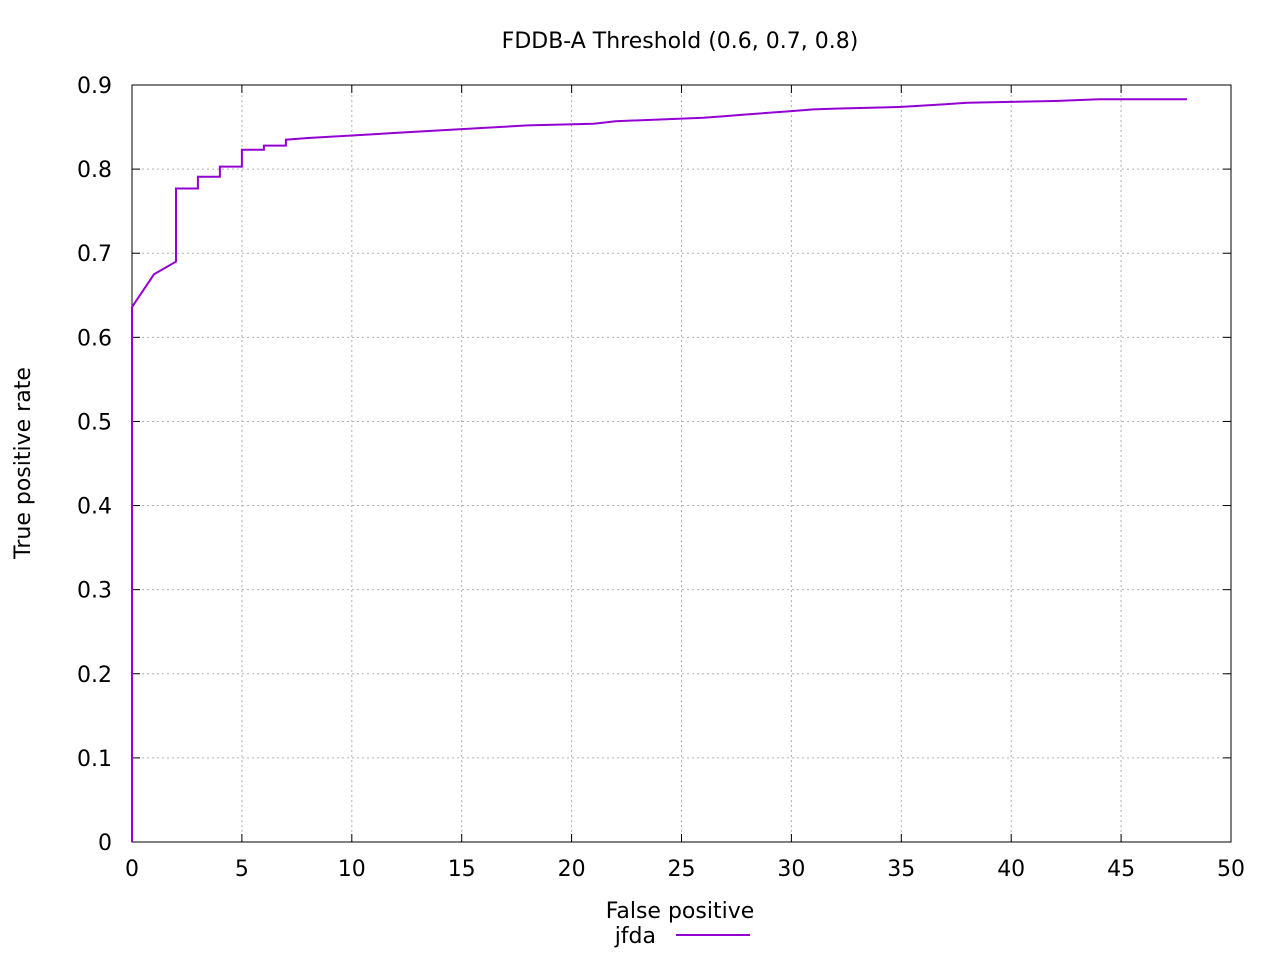 The image size is (1280, 960). What do you see at coordinates (132, 869) in the screenshot?
I see `x-tick-label: 0` at bounding box center [132, 869].